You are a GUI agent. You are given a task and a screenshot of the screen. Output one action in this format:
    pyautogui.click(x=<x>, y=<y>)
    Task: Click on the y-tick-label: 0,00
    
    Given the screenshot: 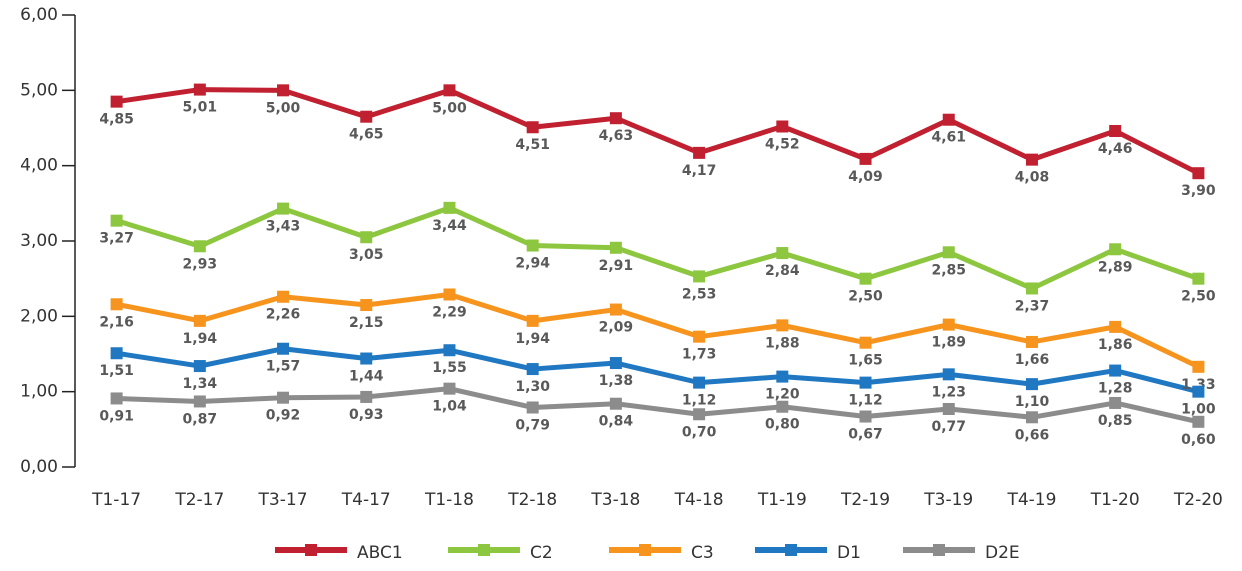 What is the action you would take?
    pyautogui.click(x=39, y=467)
    